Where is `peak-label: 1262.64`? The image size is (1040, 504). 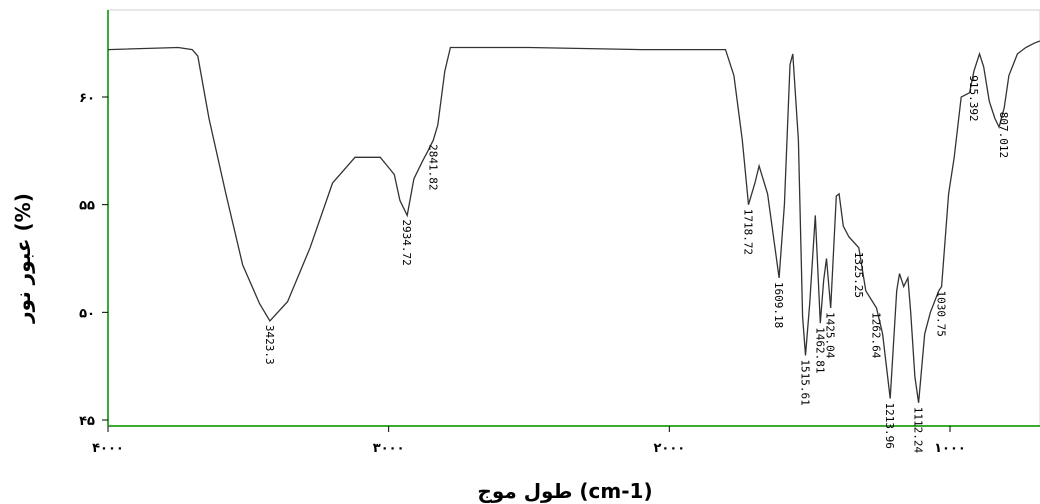 peak-label: 1262.64 is located at coordinates (876, 335).